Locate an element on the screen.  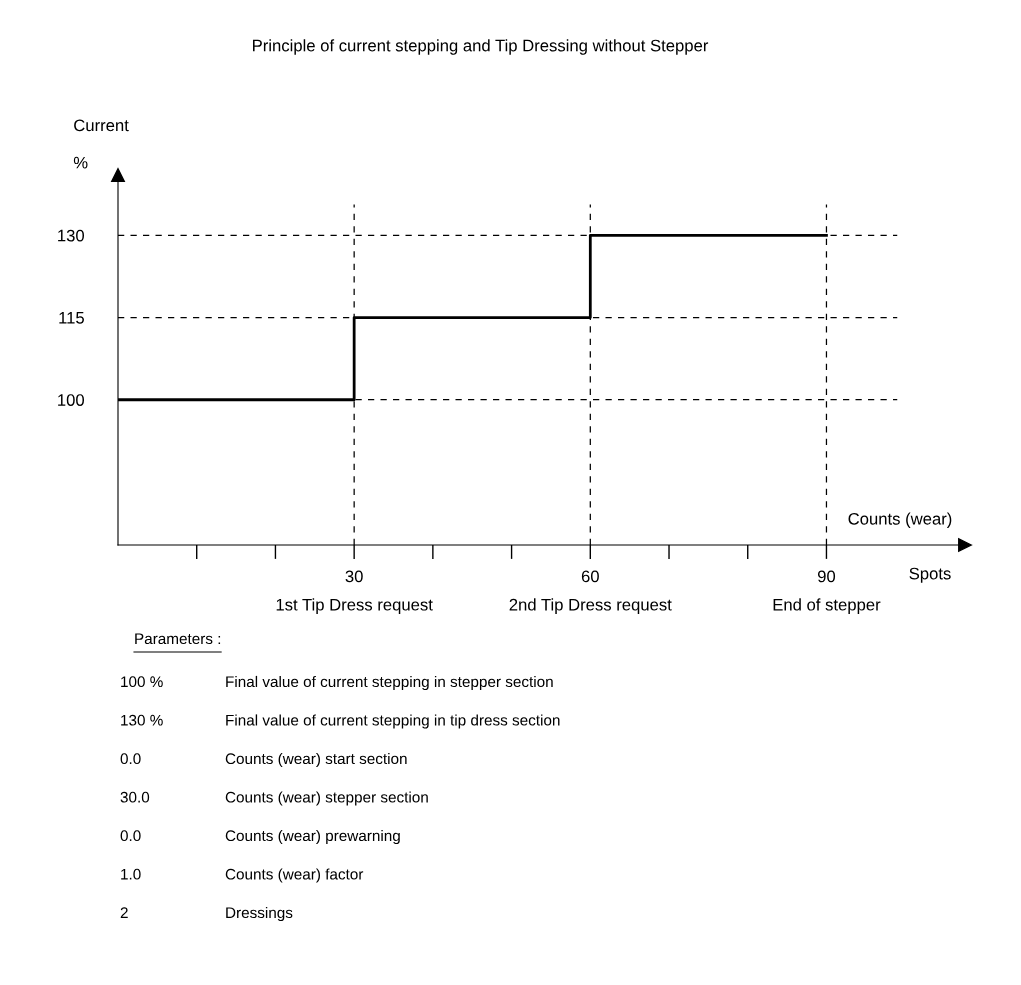
x-tick-label: 90 is located at coordinates (826, 576).